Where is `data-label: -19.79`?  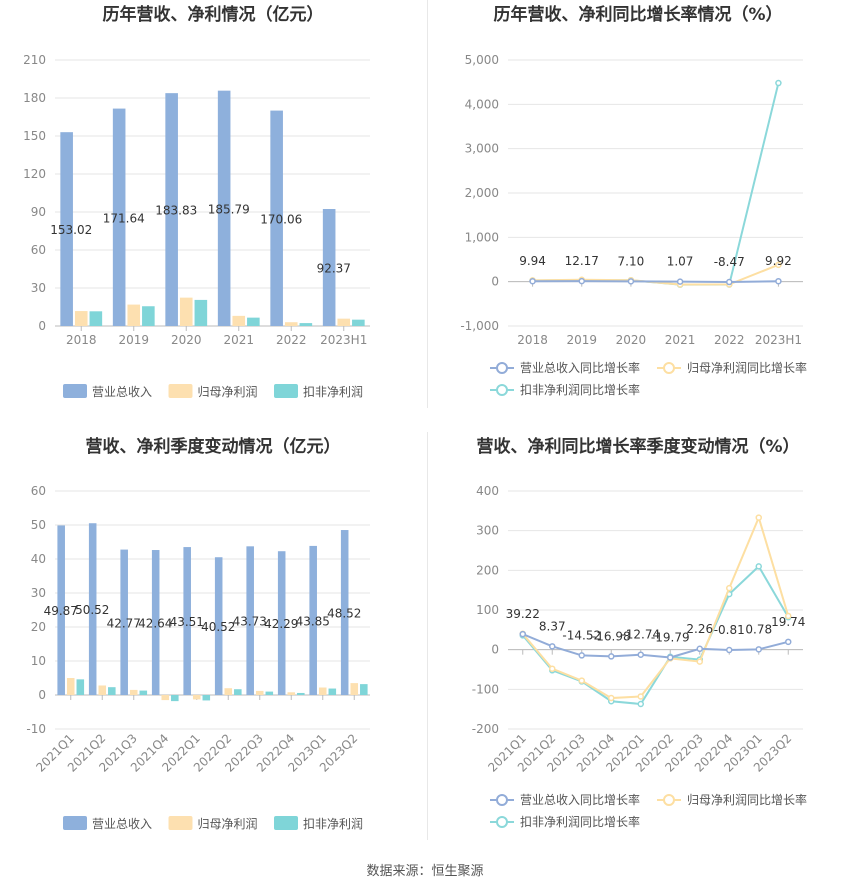 data-label: -19.79 is located at coordinates (670, 638).